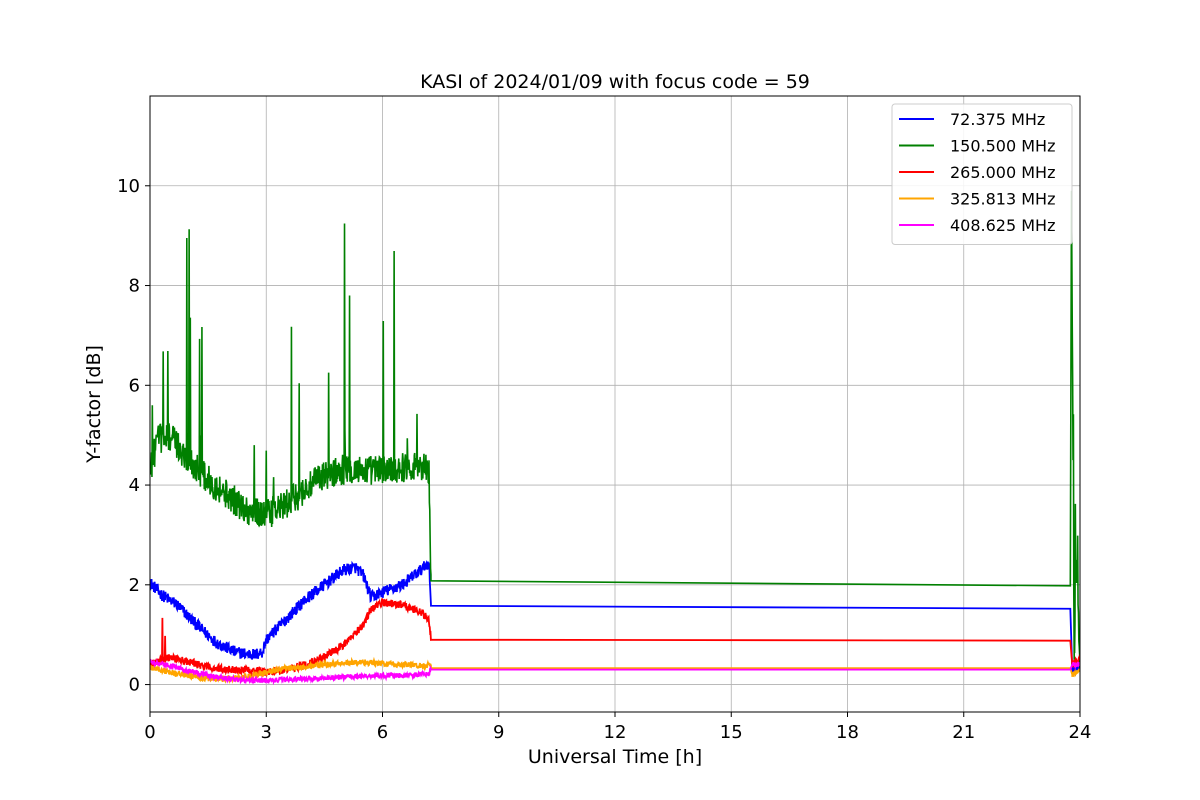 The width and height of the screenshot is (1200, 800). I want to click on x-tick-label: 24, so click(1080, 732).